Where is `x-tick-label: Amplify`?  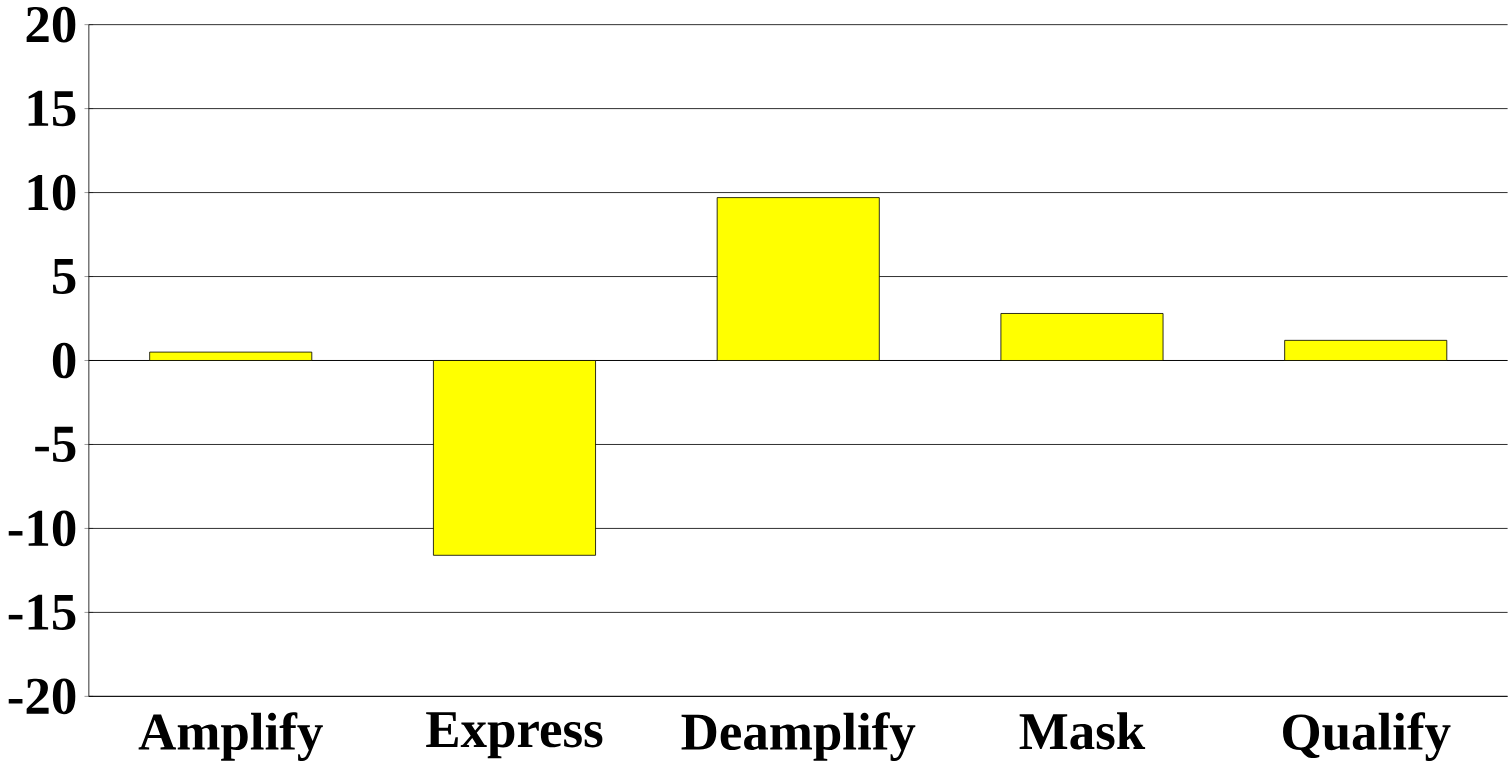 x-tick-label: Amplify is located at coordinates (230, 737).